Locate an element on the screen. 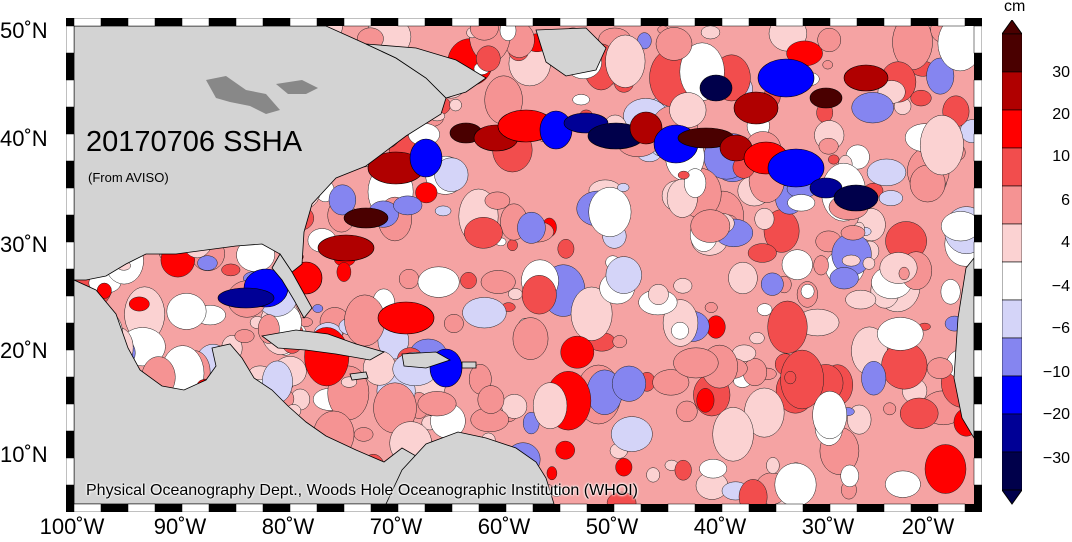 Image resolution: width=1072 pixels, height=542 pixels. nova-scotia-land is located at coordinates (426, 71).